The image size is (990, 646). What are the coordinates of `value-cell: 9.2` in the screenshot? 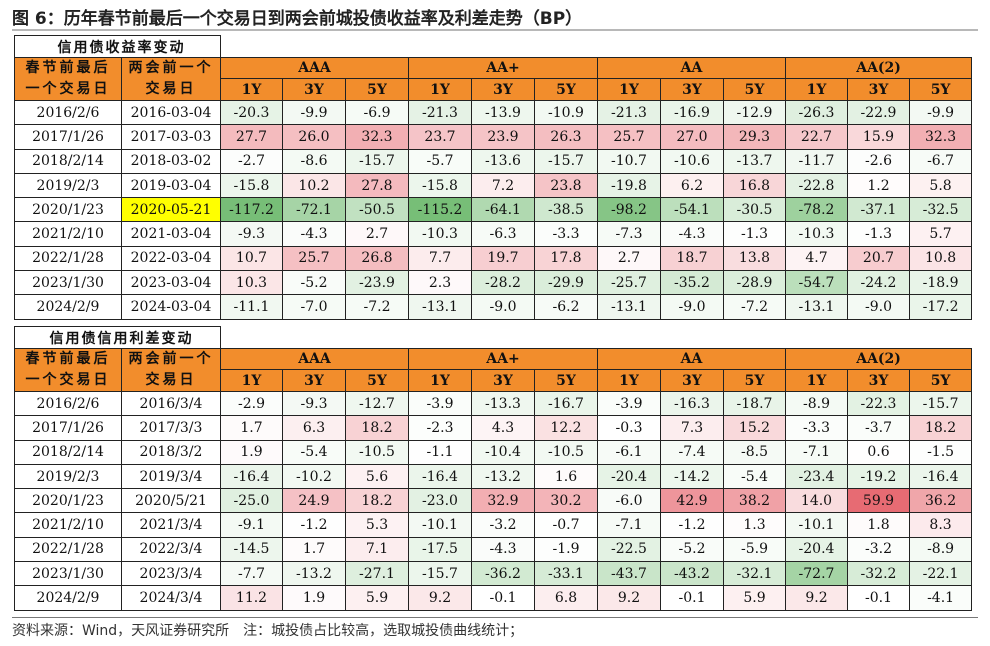 It's located at (440, 598).